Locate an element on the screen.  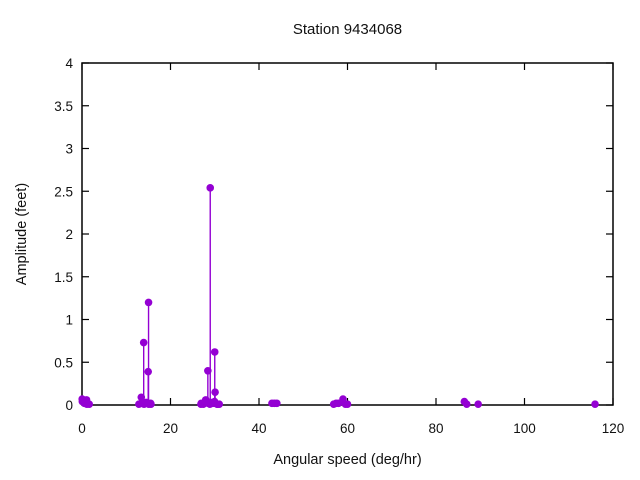
x-tick-label: 80 is located at coordinates (435, 428).